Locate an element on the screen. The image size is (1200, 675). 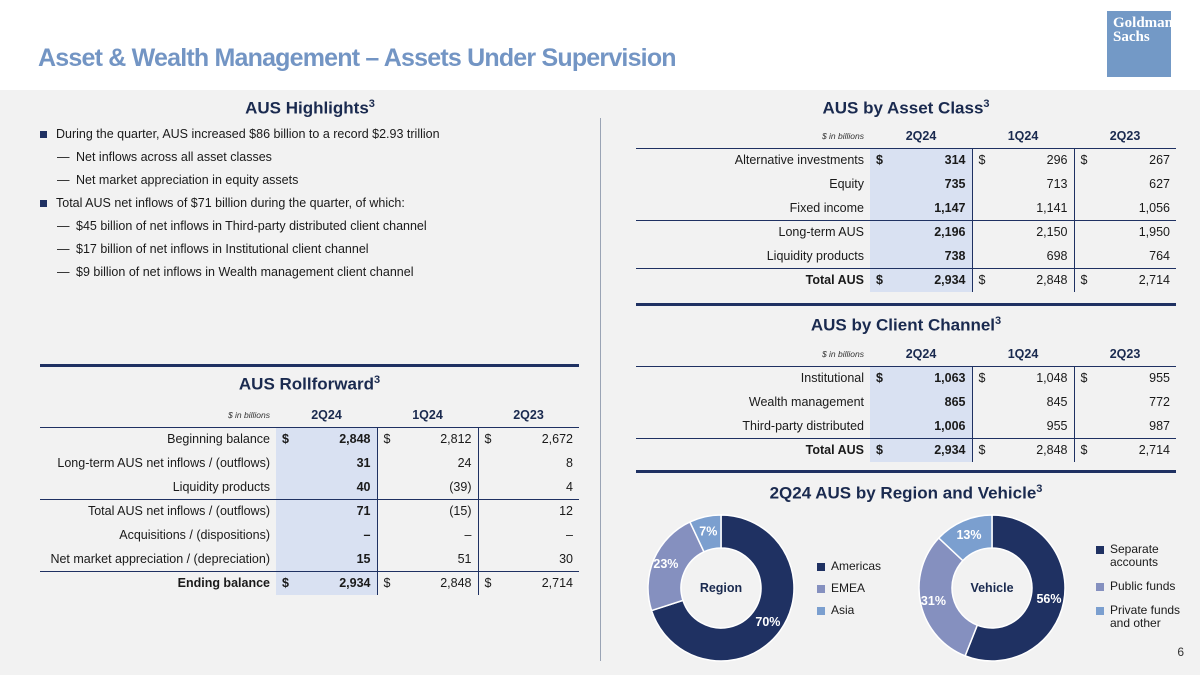
donut-slice-asia is located at coordinates (705, 533).